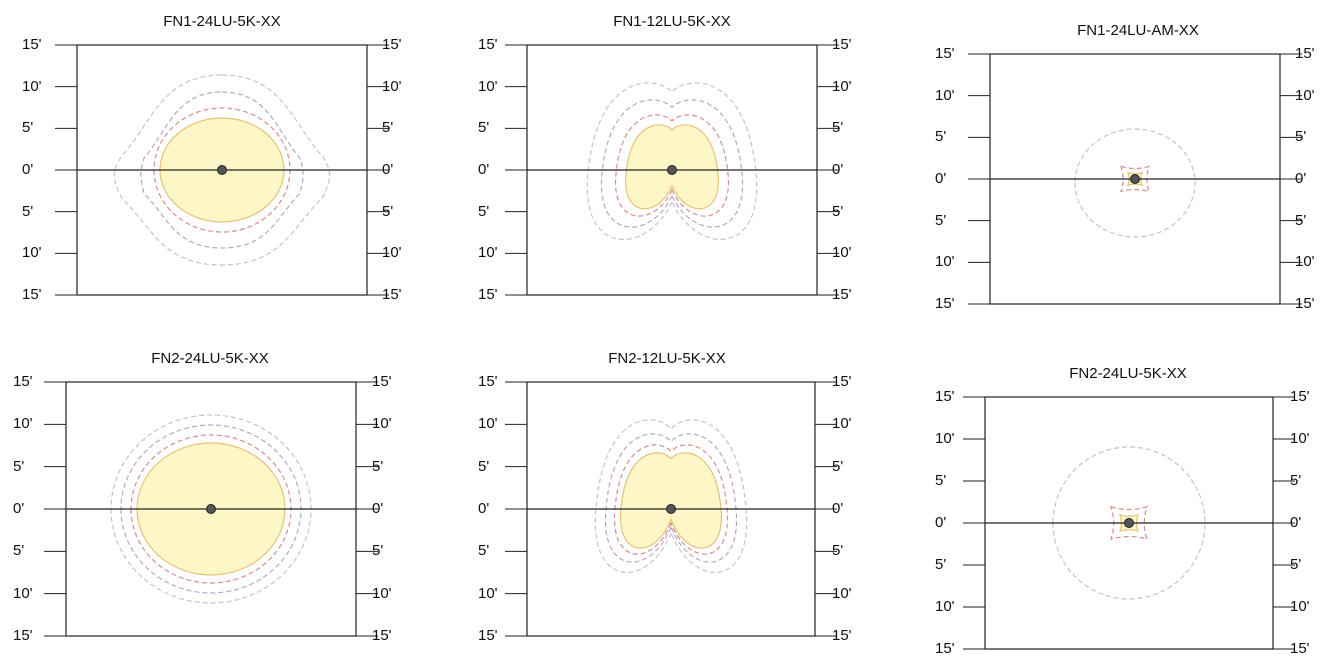  I want to click on panel-title: FN1-12LU-5K-XX, so click(672, 21).